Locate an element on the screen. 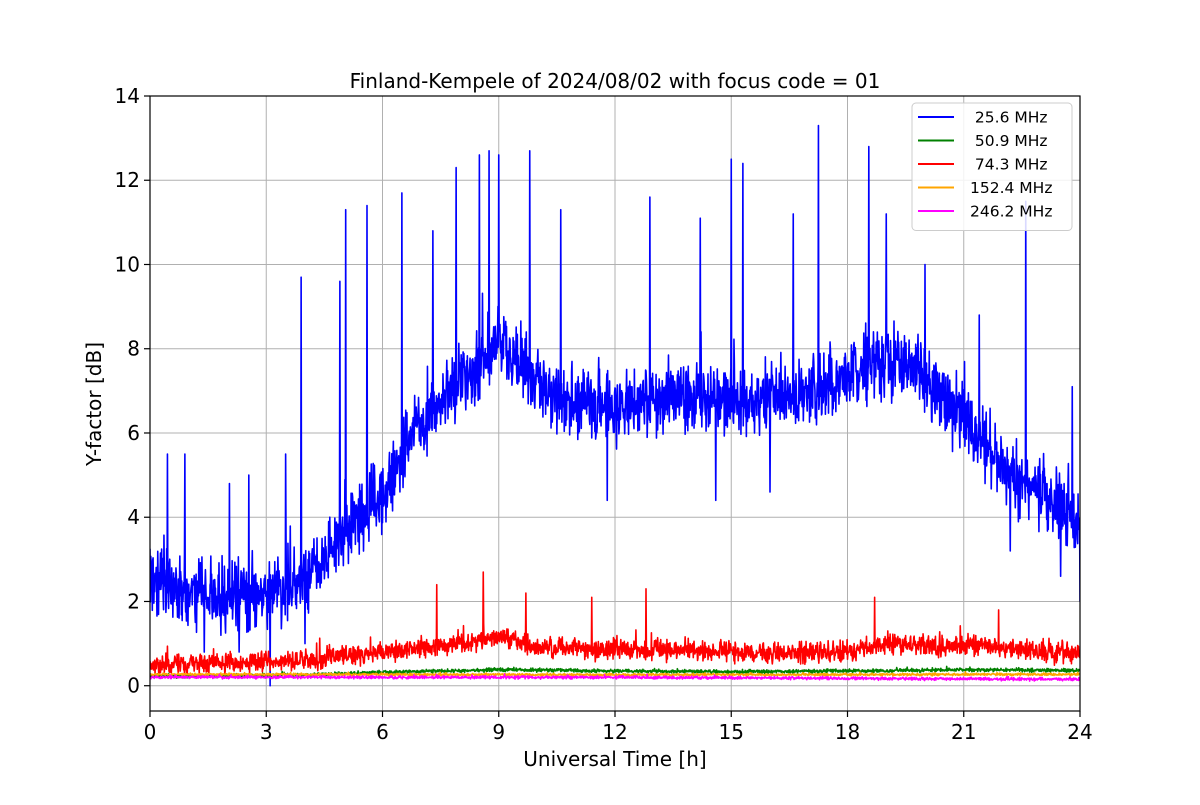  x-tick-label: 0 is located at coordinates (150, 732).